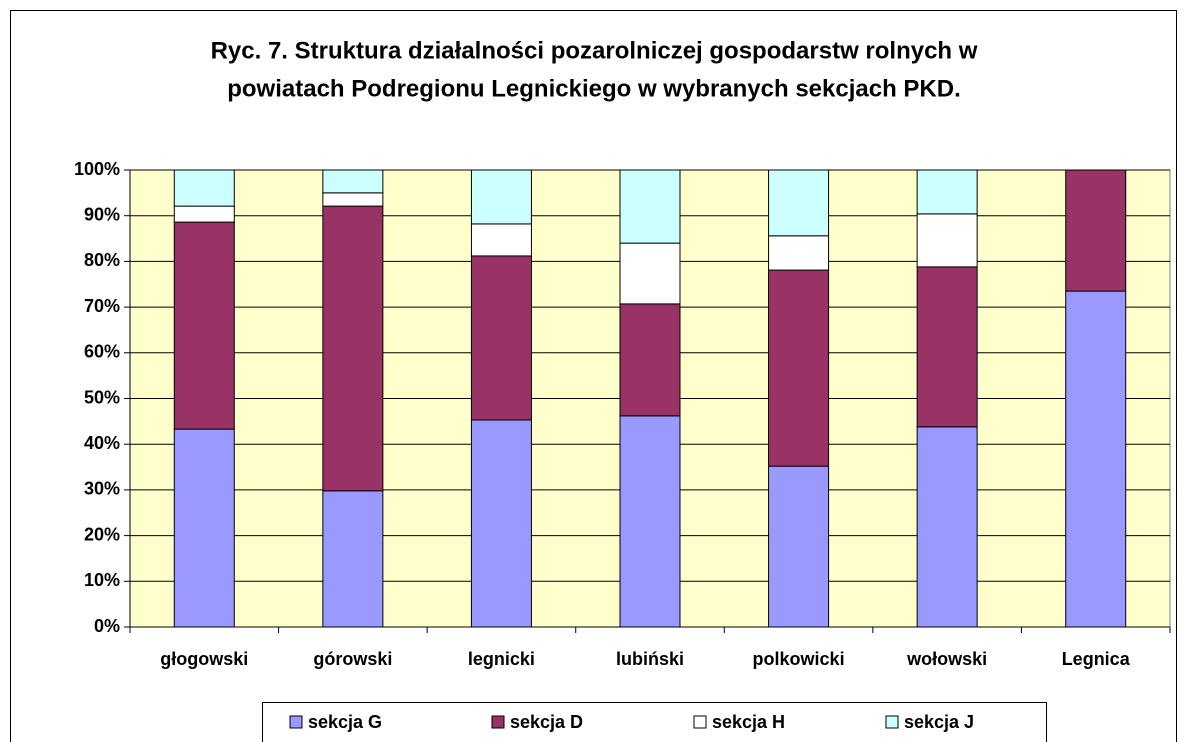 The width and height of the screenshot is (1188, 742). Describe the element at coordinates (1096, 659) in the screenshot. I see `x-tick-label: Legnica` at that location.